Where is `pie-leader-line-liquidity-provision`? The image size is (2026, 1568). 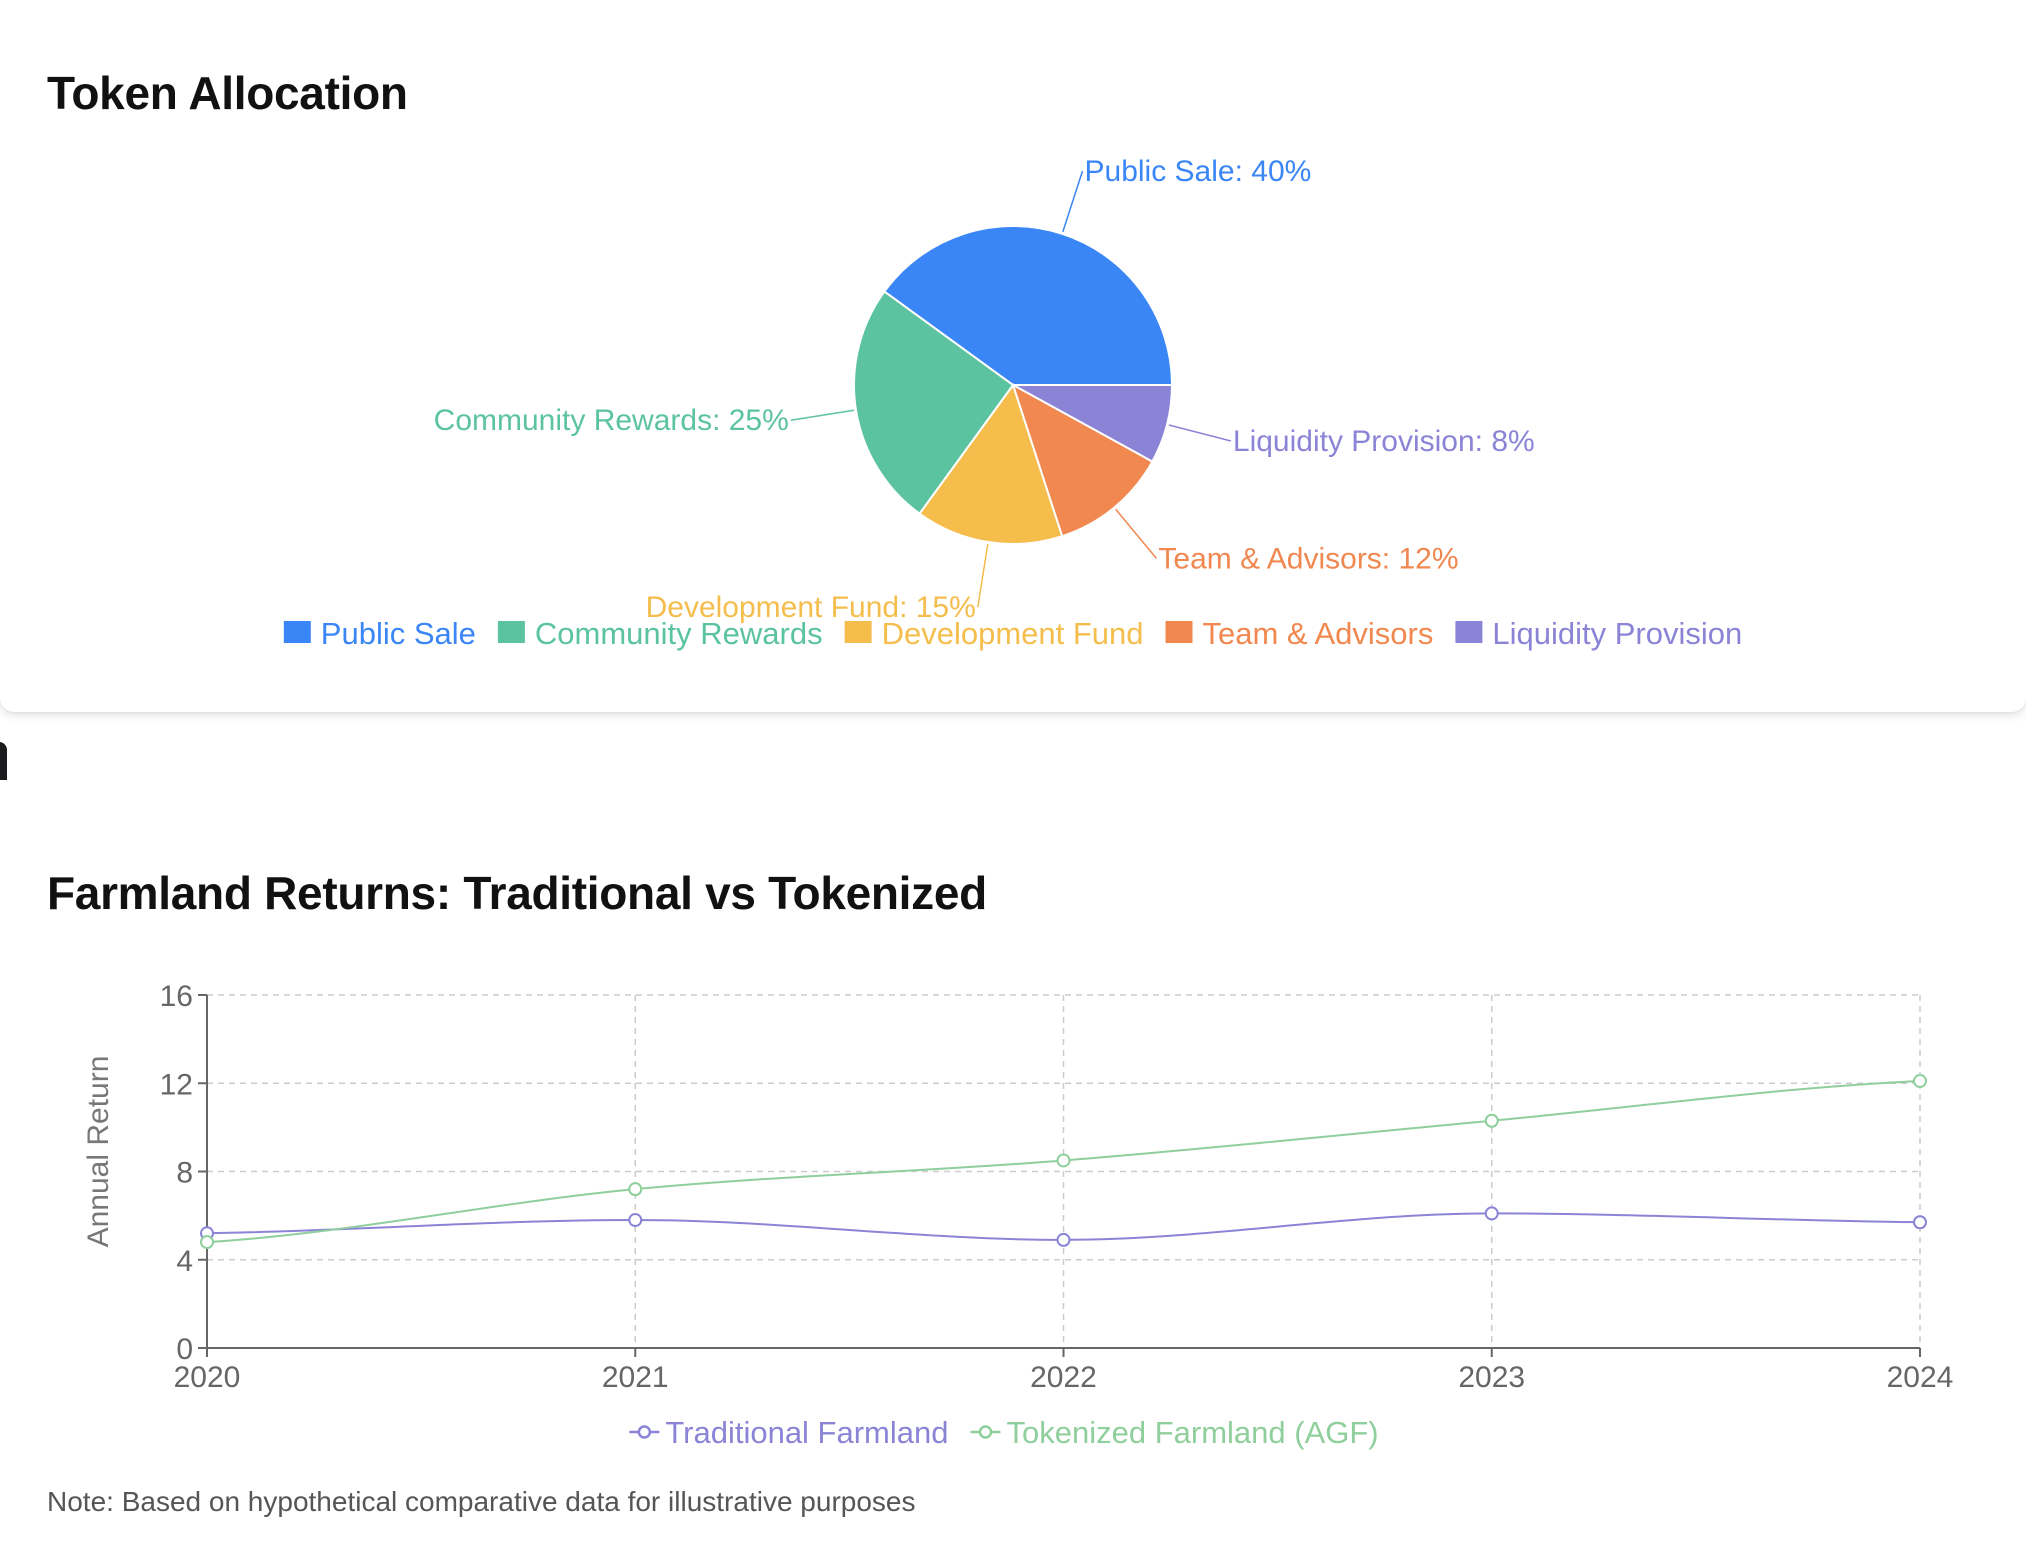 pie-leader-line-liquidity-provision is located at coordinates (1200, 433).